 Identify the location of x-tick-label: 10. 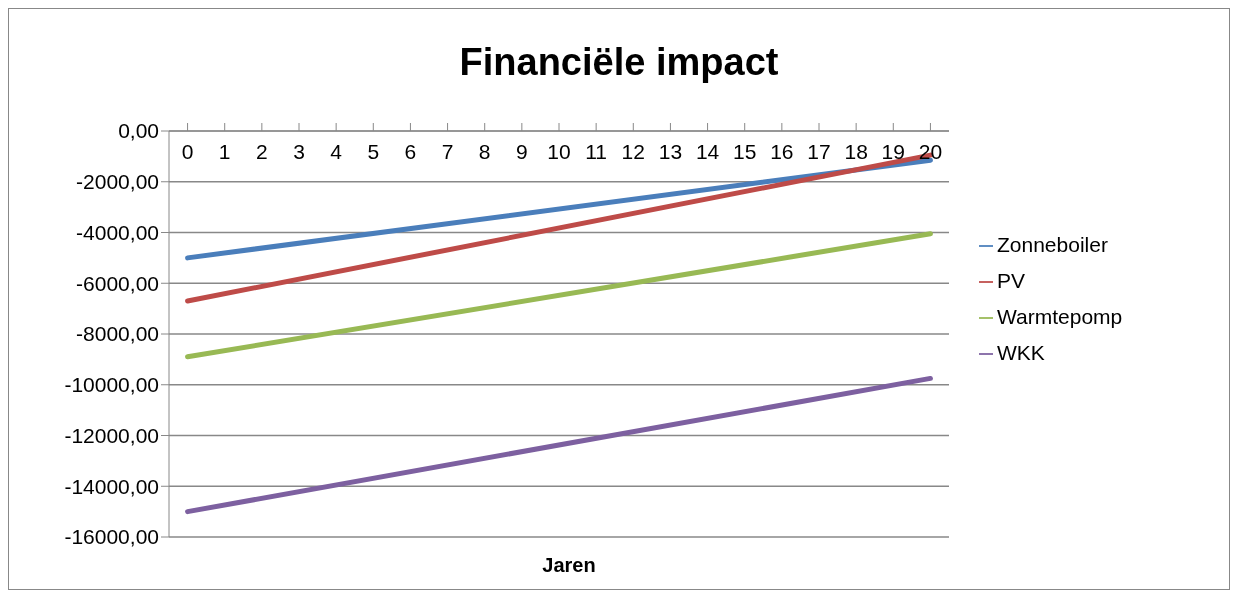
(559, 151).